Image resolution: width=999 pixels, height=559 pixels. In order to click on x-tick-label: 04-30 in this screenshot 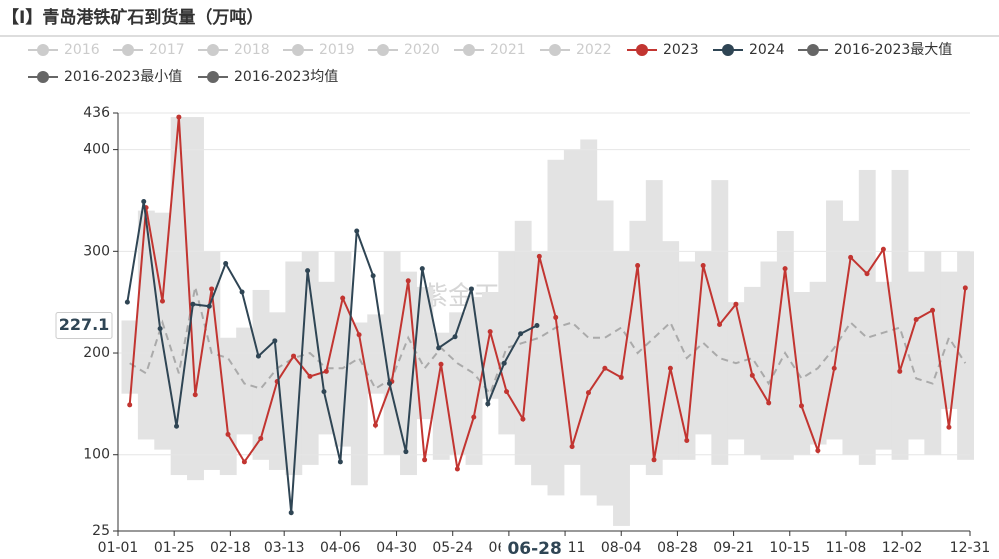, I will do `click(396, 548)`.